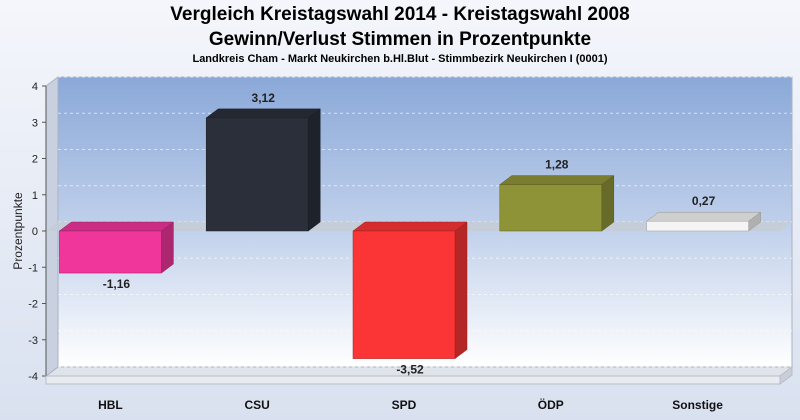 Image resolution: width=800 pixels, height=420 pixels. What do you see at coordinates (697, 405) in the screenshot?
I see `x-tick-label: Sonstige` at bounding box center [697, 405].